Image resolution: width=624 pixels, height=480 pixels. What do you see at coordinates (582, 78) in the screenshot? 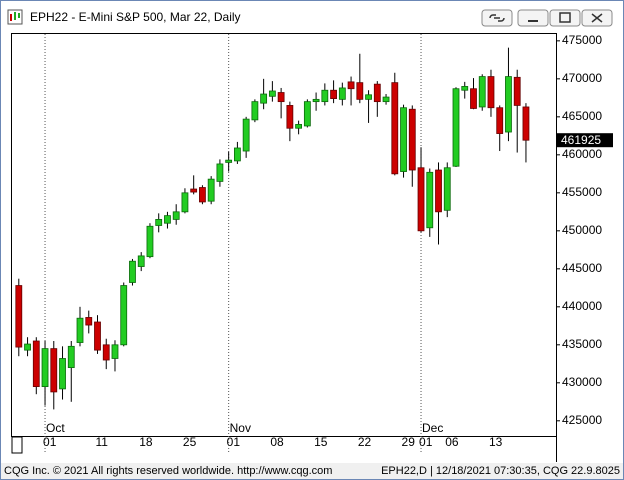
I see `y-tick-label: 470000` at bounding box center [582, 78].